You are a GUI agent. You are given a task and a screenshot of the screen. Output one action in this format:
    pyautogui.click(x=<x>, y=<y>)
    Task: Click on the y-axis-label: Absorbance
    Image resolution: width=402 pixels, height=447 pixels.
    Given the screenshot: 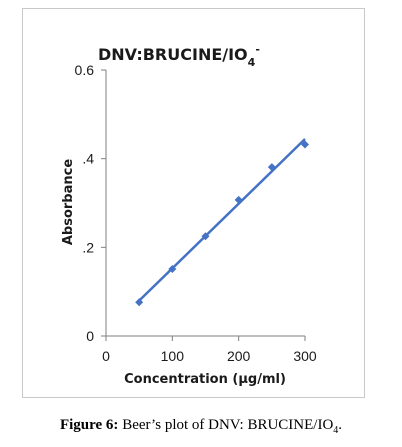 What is the action you would take?
    pyautogui.click(x=68, y=202)
    